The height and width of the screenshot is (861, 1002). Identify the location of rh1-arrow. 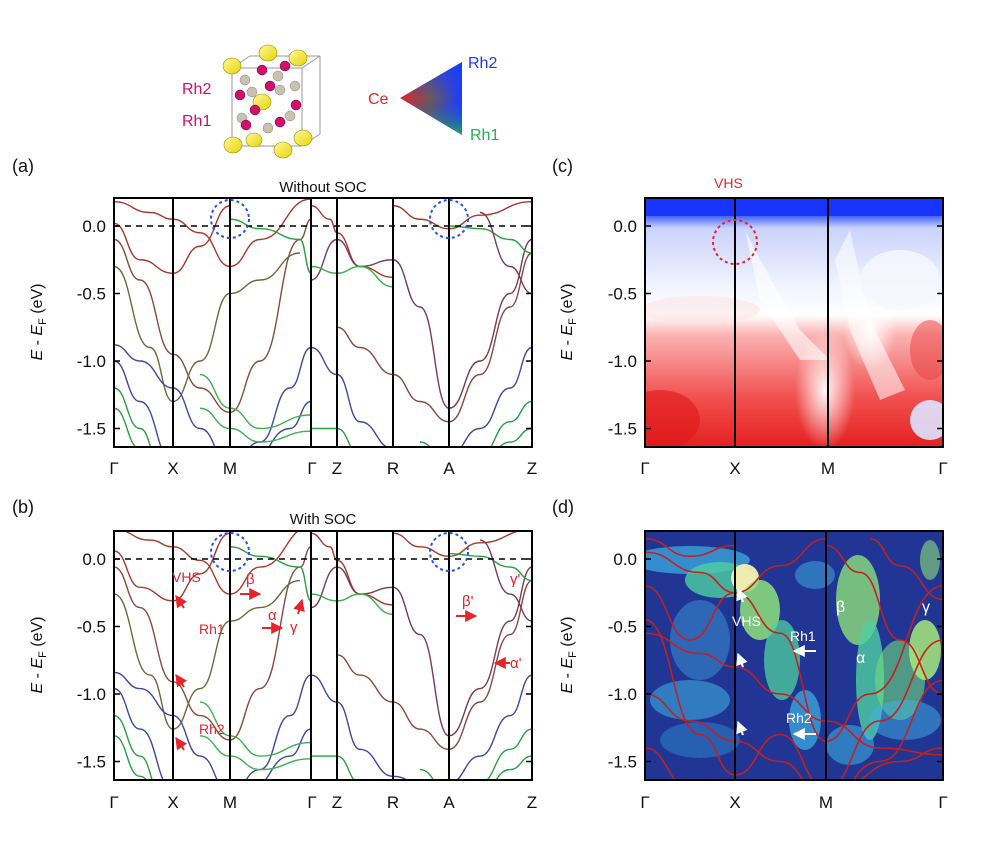
(181, 681).